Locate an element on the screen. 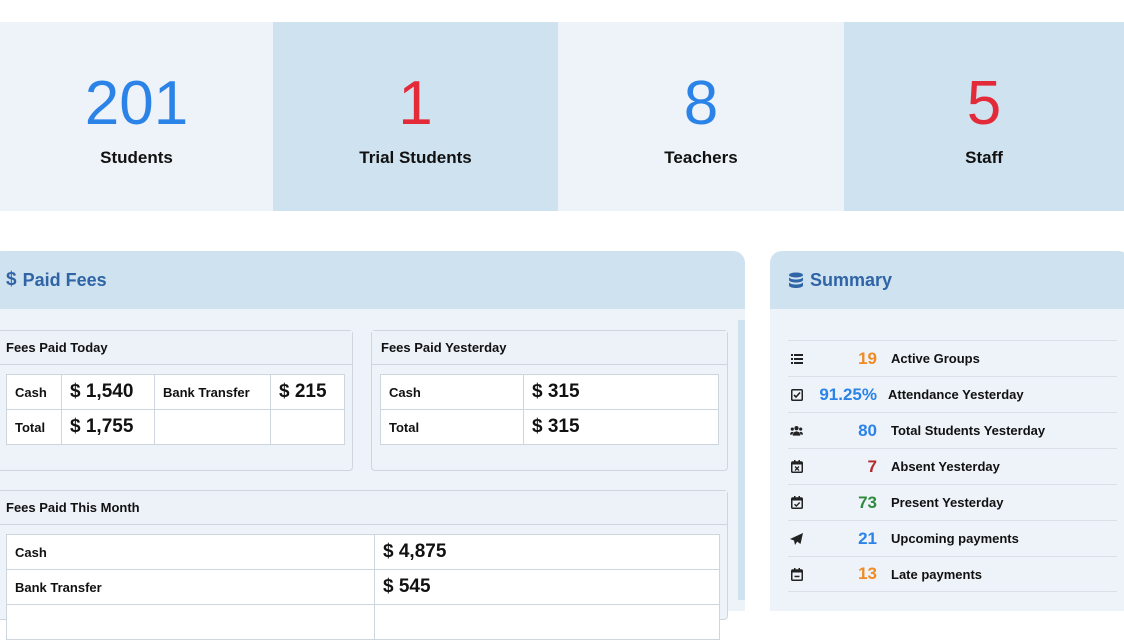  fees-today-title: Fees Paid Today is located at coordinates (176, 348).